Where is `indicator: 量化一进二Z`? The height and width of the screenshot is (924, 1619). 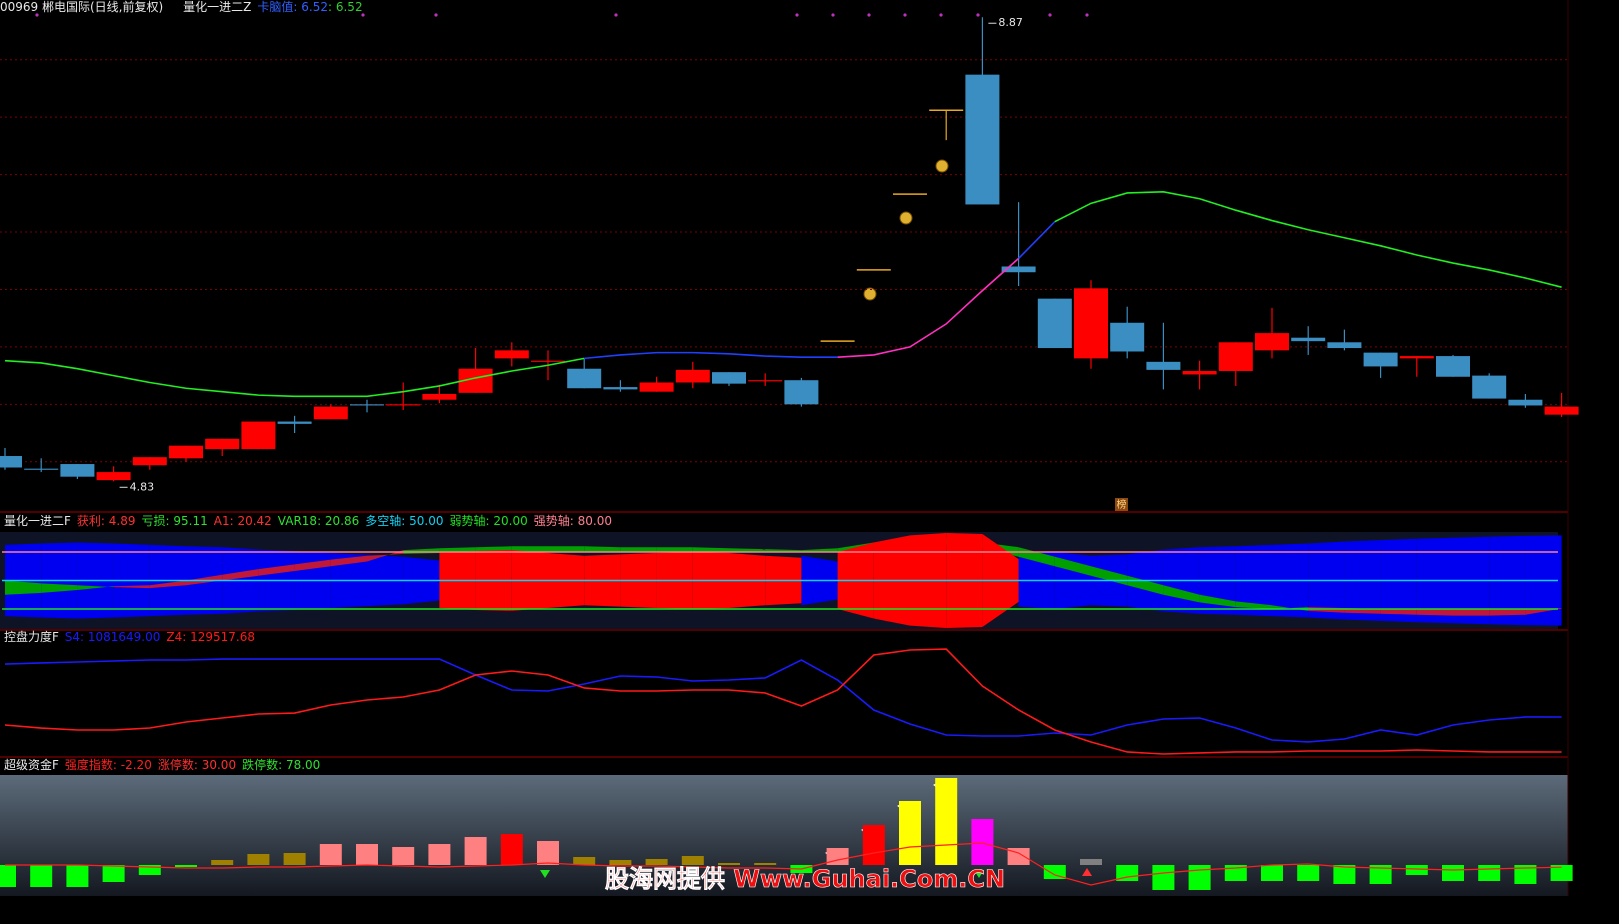
indicator: 量化一进二Z is located at coordinates (217, 7).